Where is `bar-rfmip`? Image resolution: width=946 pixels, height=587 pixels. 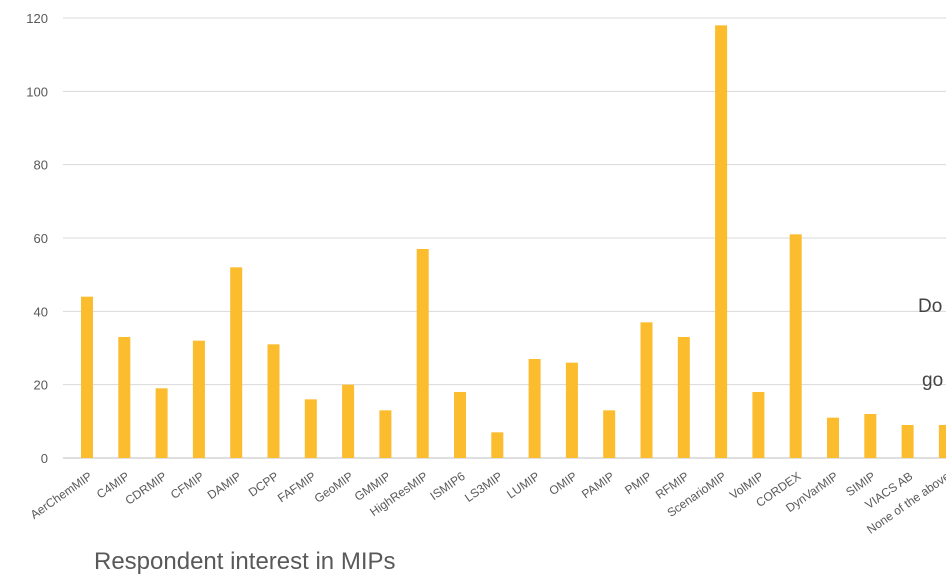 bar-rfmip is located at coordinates (683, 397).